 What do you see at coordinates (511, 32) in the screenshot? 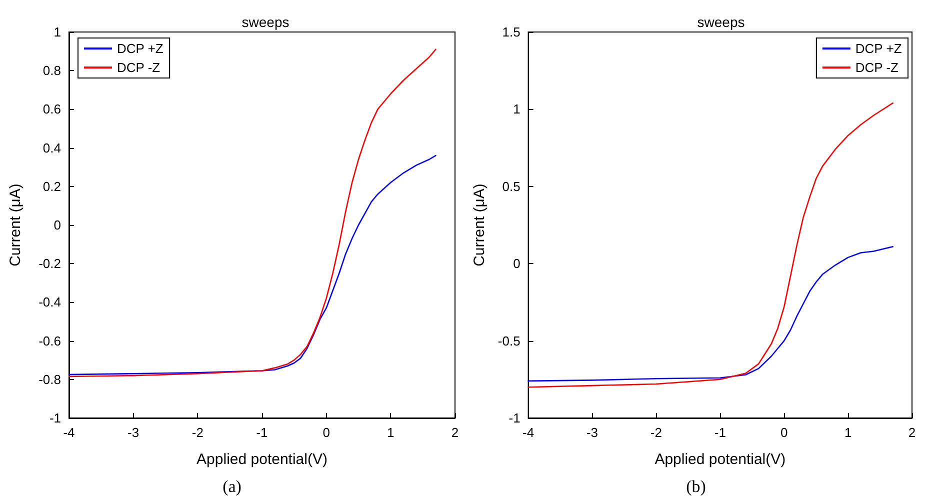
I see `y-tick-label: 1.5` at bounding box center [511, 32].